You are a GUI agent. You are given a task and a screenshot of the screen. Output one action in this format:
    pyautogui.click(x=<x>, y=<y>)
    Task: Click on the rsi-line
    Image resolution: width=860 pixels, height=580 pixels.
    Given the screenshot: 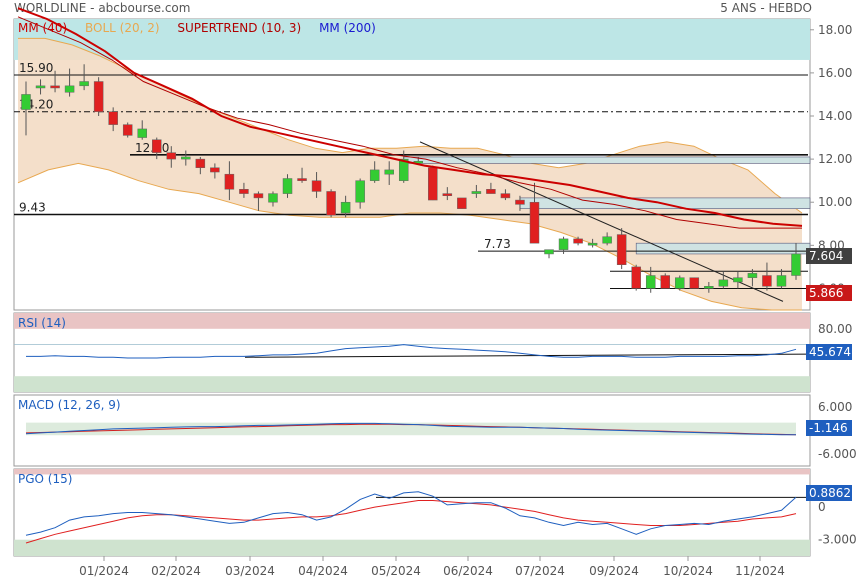 What is the action you would take?
    pyautogui.click(x=411, y=351)
    